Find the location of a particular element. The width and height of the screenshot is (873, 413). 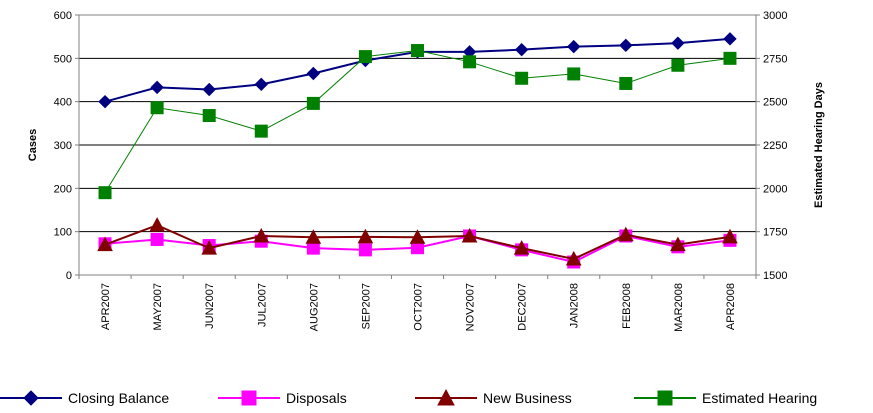

legend-label: Disposals is located at coordinates (316, 398).